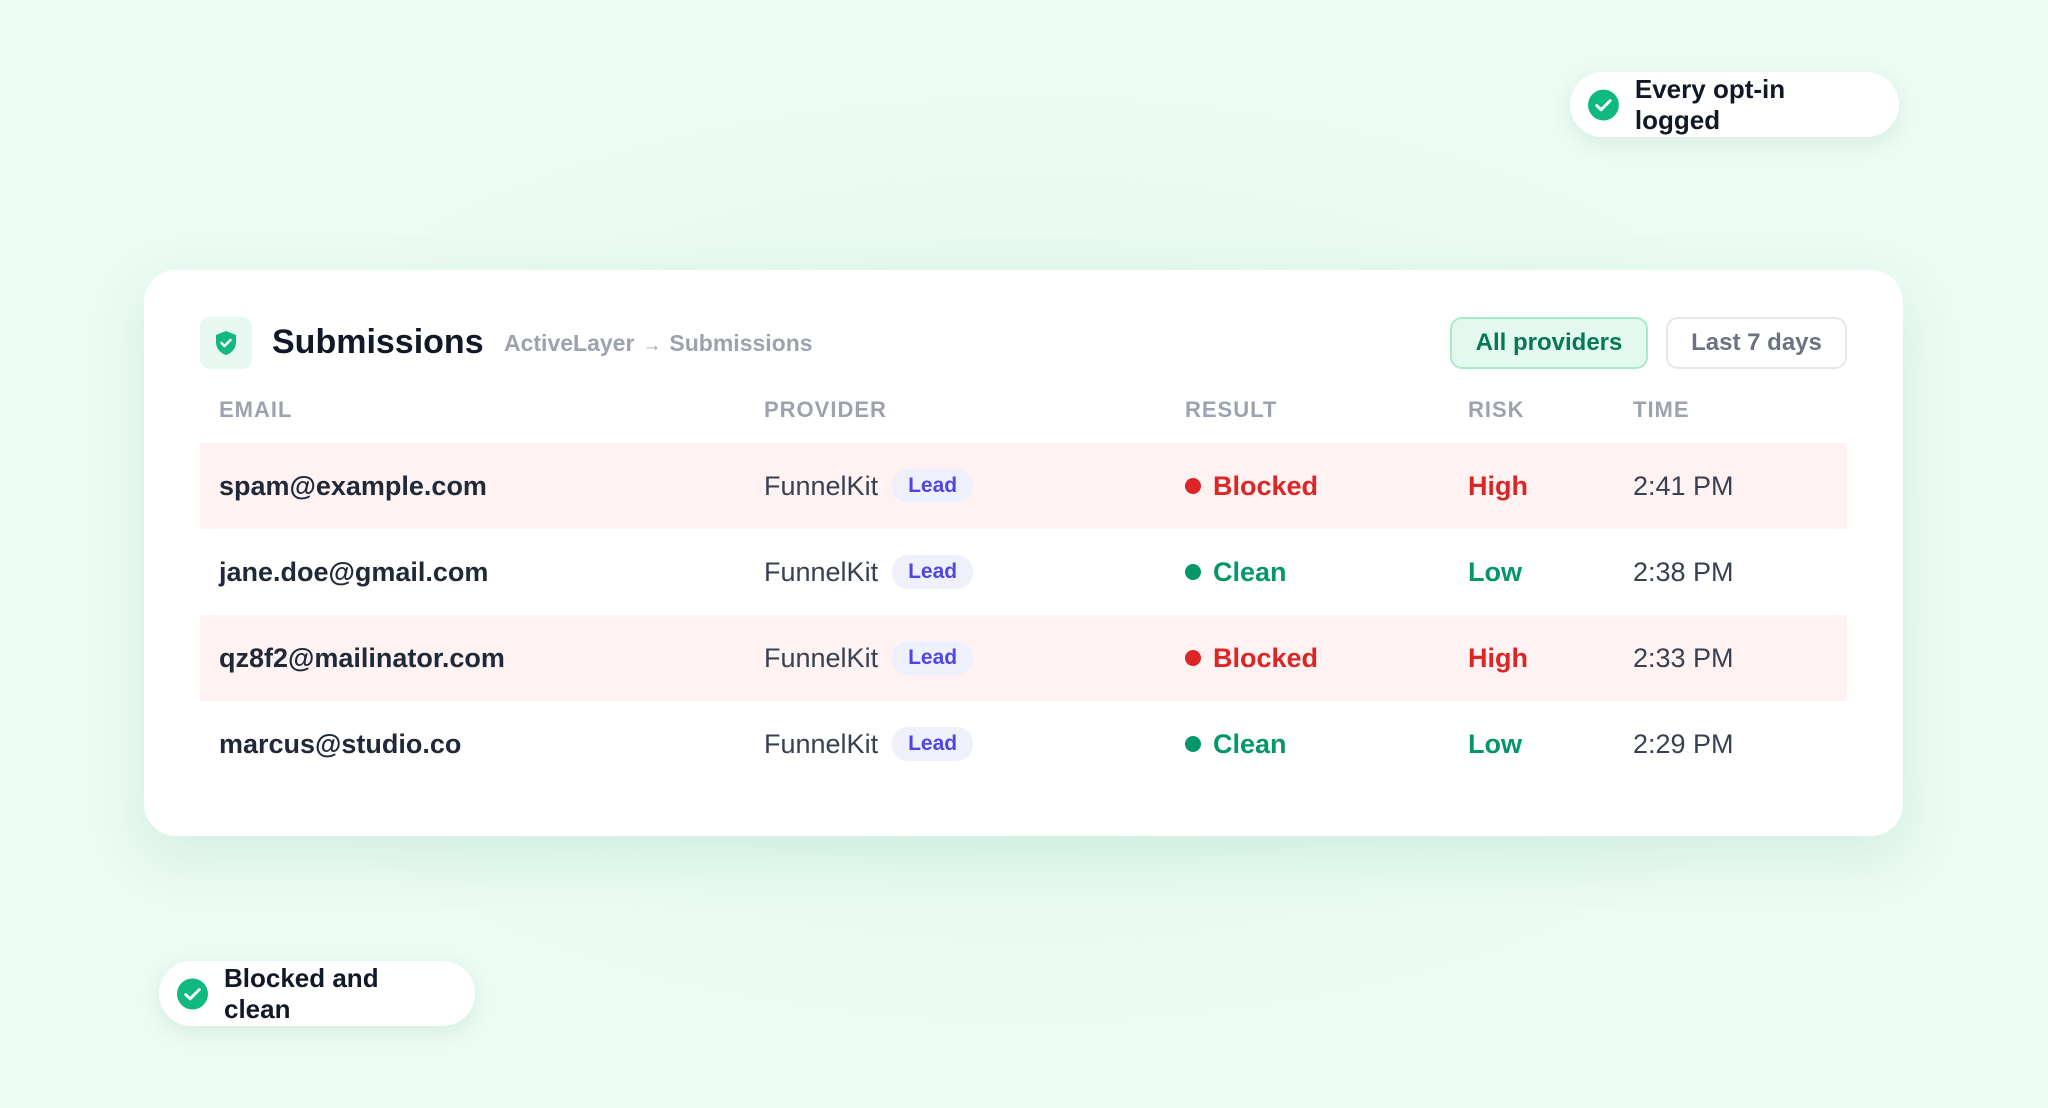 Image resolution: width=2048 pixels, height=1108 pixels. I want to click on column-header: PROVIDER, so click(825, 409).